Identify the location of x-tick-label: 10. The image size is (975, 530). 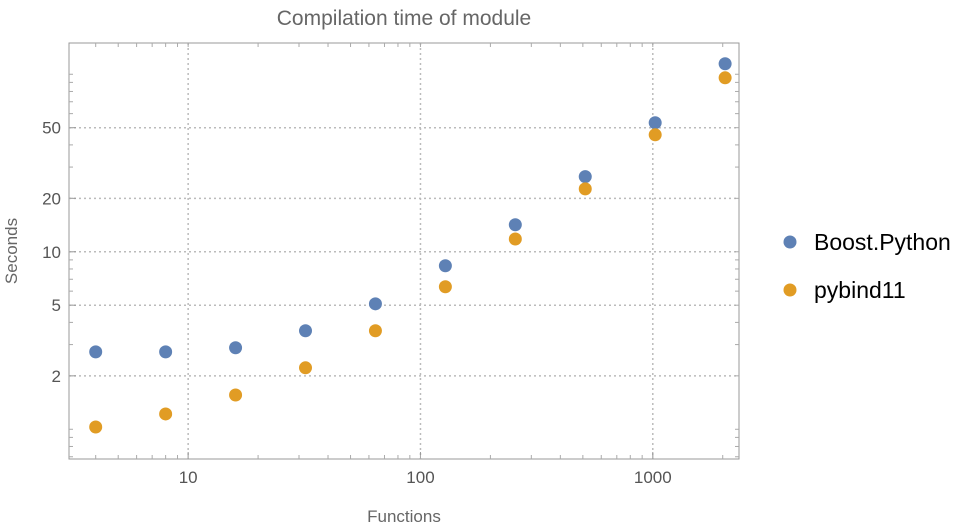
(188, 477).